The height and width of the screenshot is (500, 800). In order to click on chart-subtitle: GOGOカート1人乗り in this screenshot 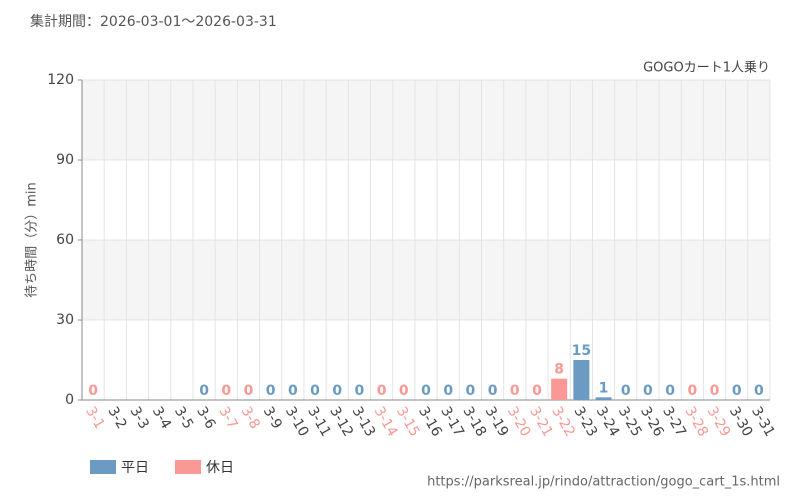, I will do `click(706, 68)`.